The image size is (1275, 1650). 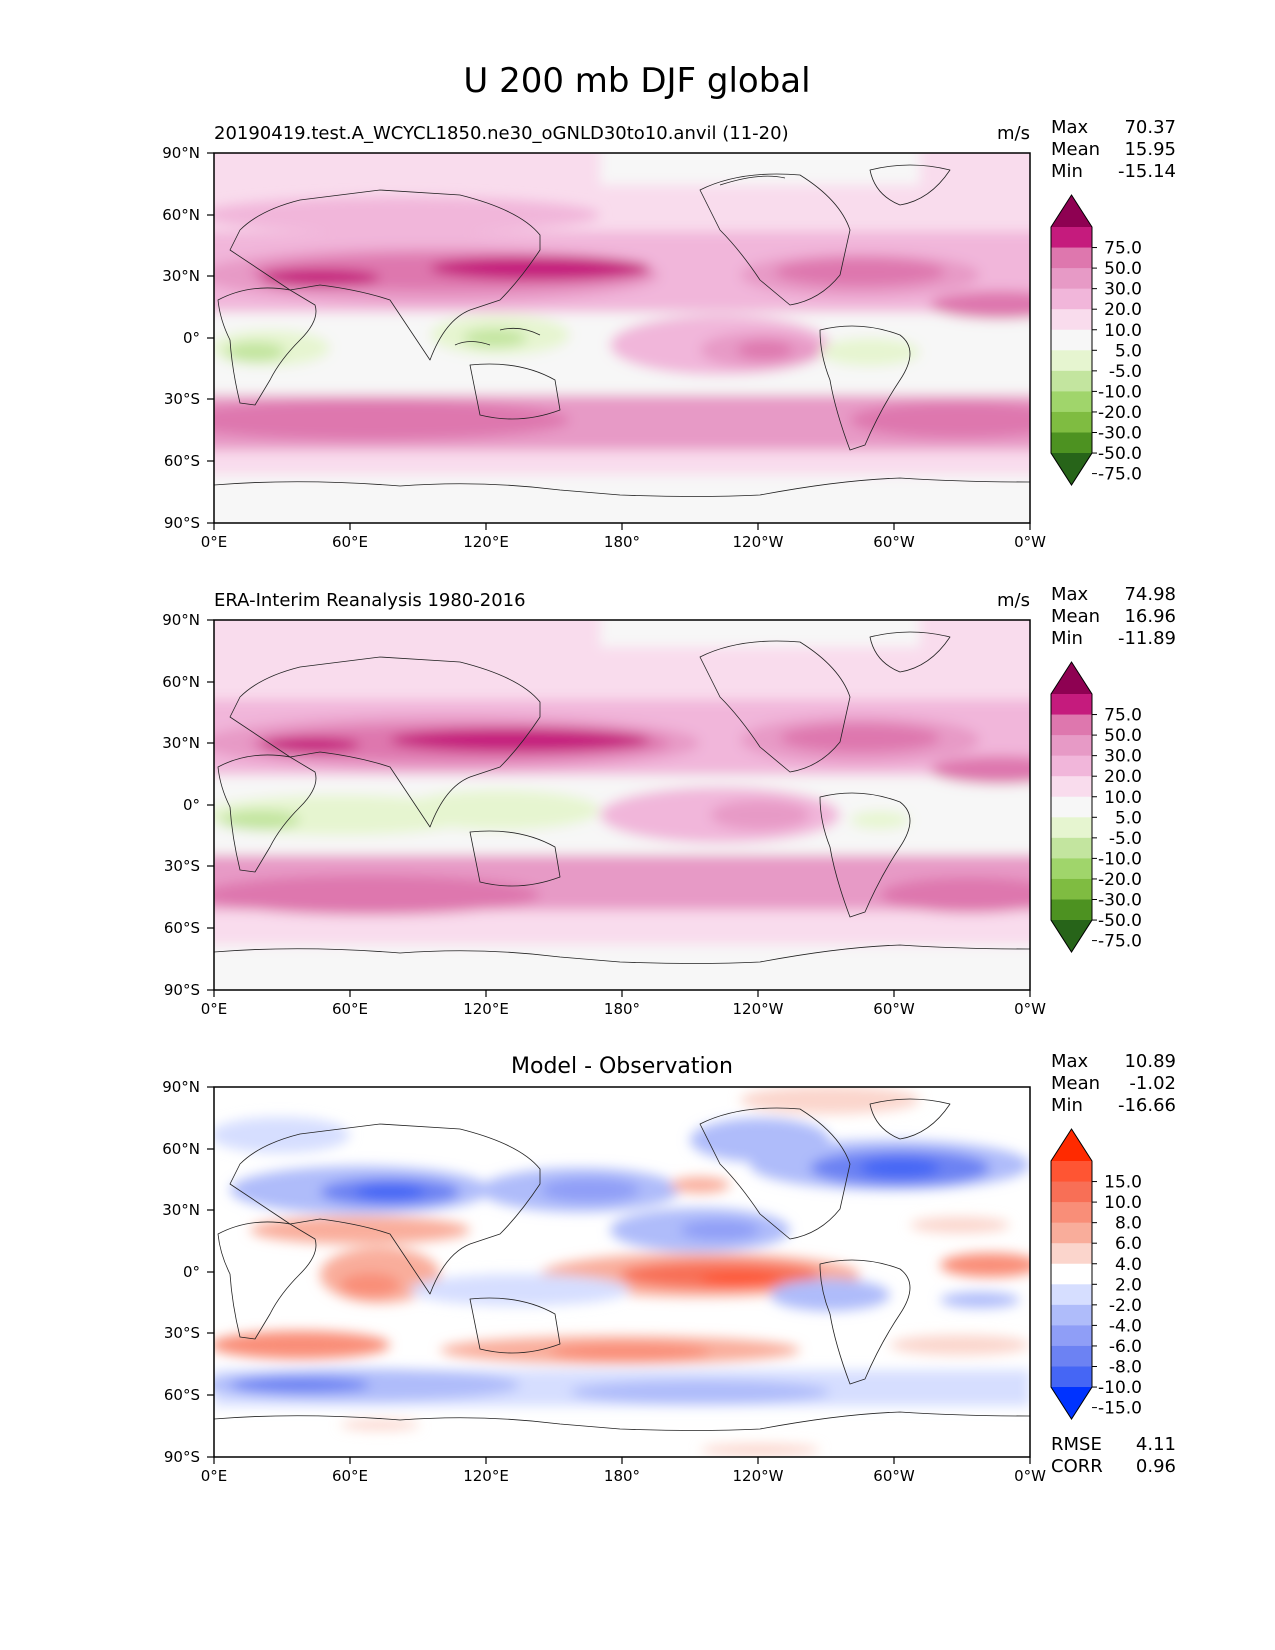 I want to click on colorbar-level-label: -20.0, so click(x=1120, y=880).